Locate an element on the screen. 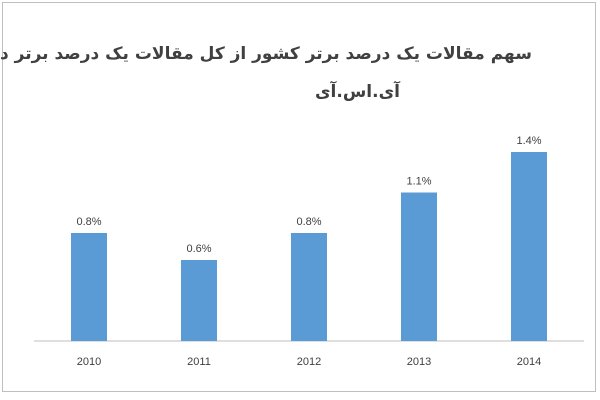 The width and height of the screenshot is (600, 400). x-tick-2011: 2011 is located at coordinates (199, 362).